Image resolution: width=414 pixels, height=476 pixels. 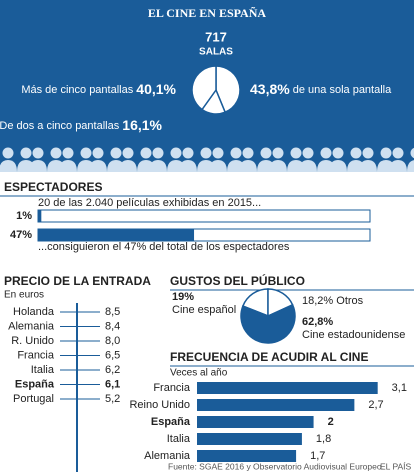 I want to click on pie-label: 18,2% Otros, so click(x=333, y=301).